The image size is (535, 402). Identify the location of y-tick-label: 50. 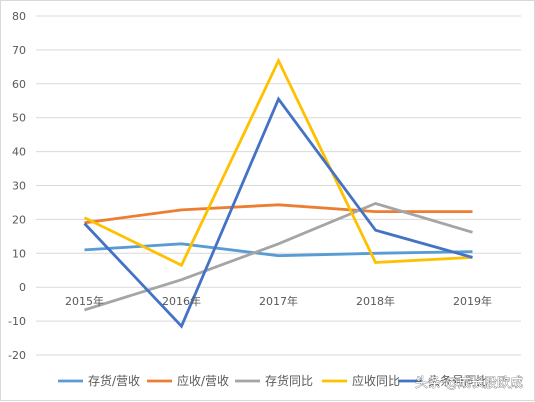
(19, 118).